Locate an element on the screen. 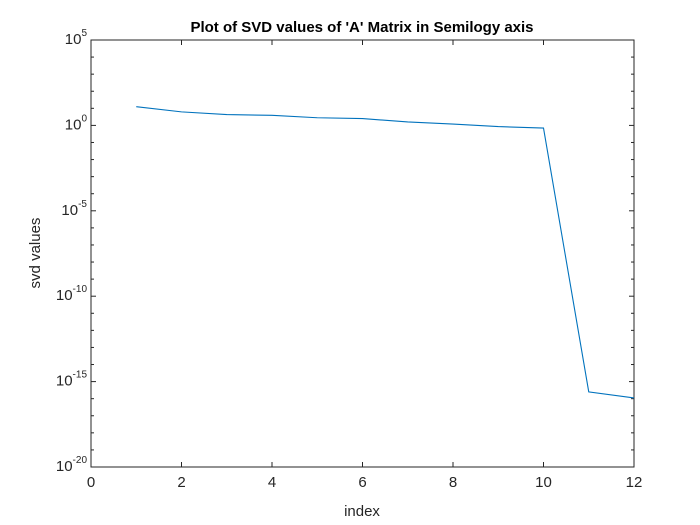 This screenshot has width=700, height=525. y-tick-label: 10⁻⁵ is located at coordinates (74, 209).